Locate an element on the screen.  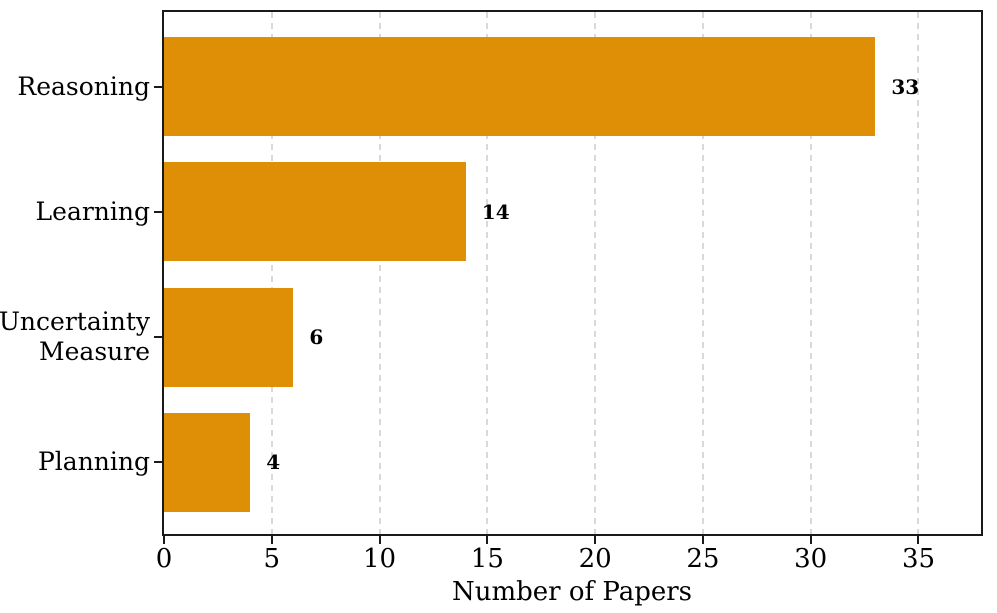
y-tick-label-line: Learning is located at coordinates (92, 211).